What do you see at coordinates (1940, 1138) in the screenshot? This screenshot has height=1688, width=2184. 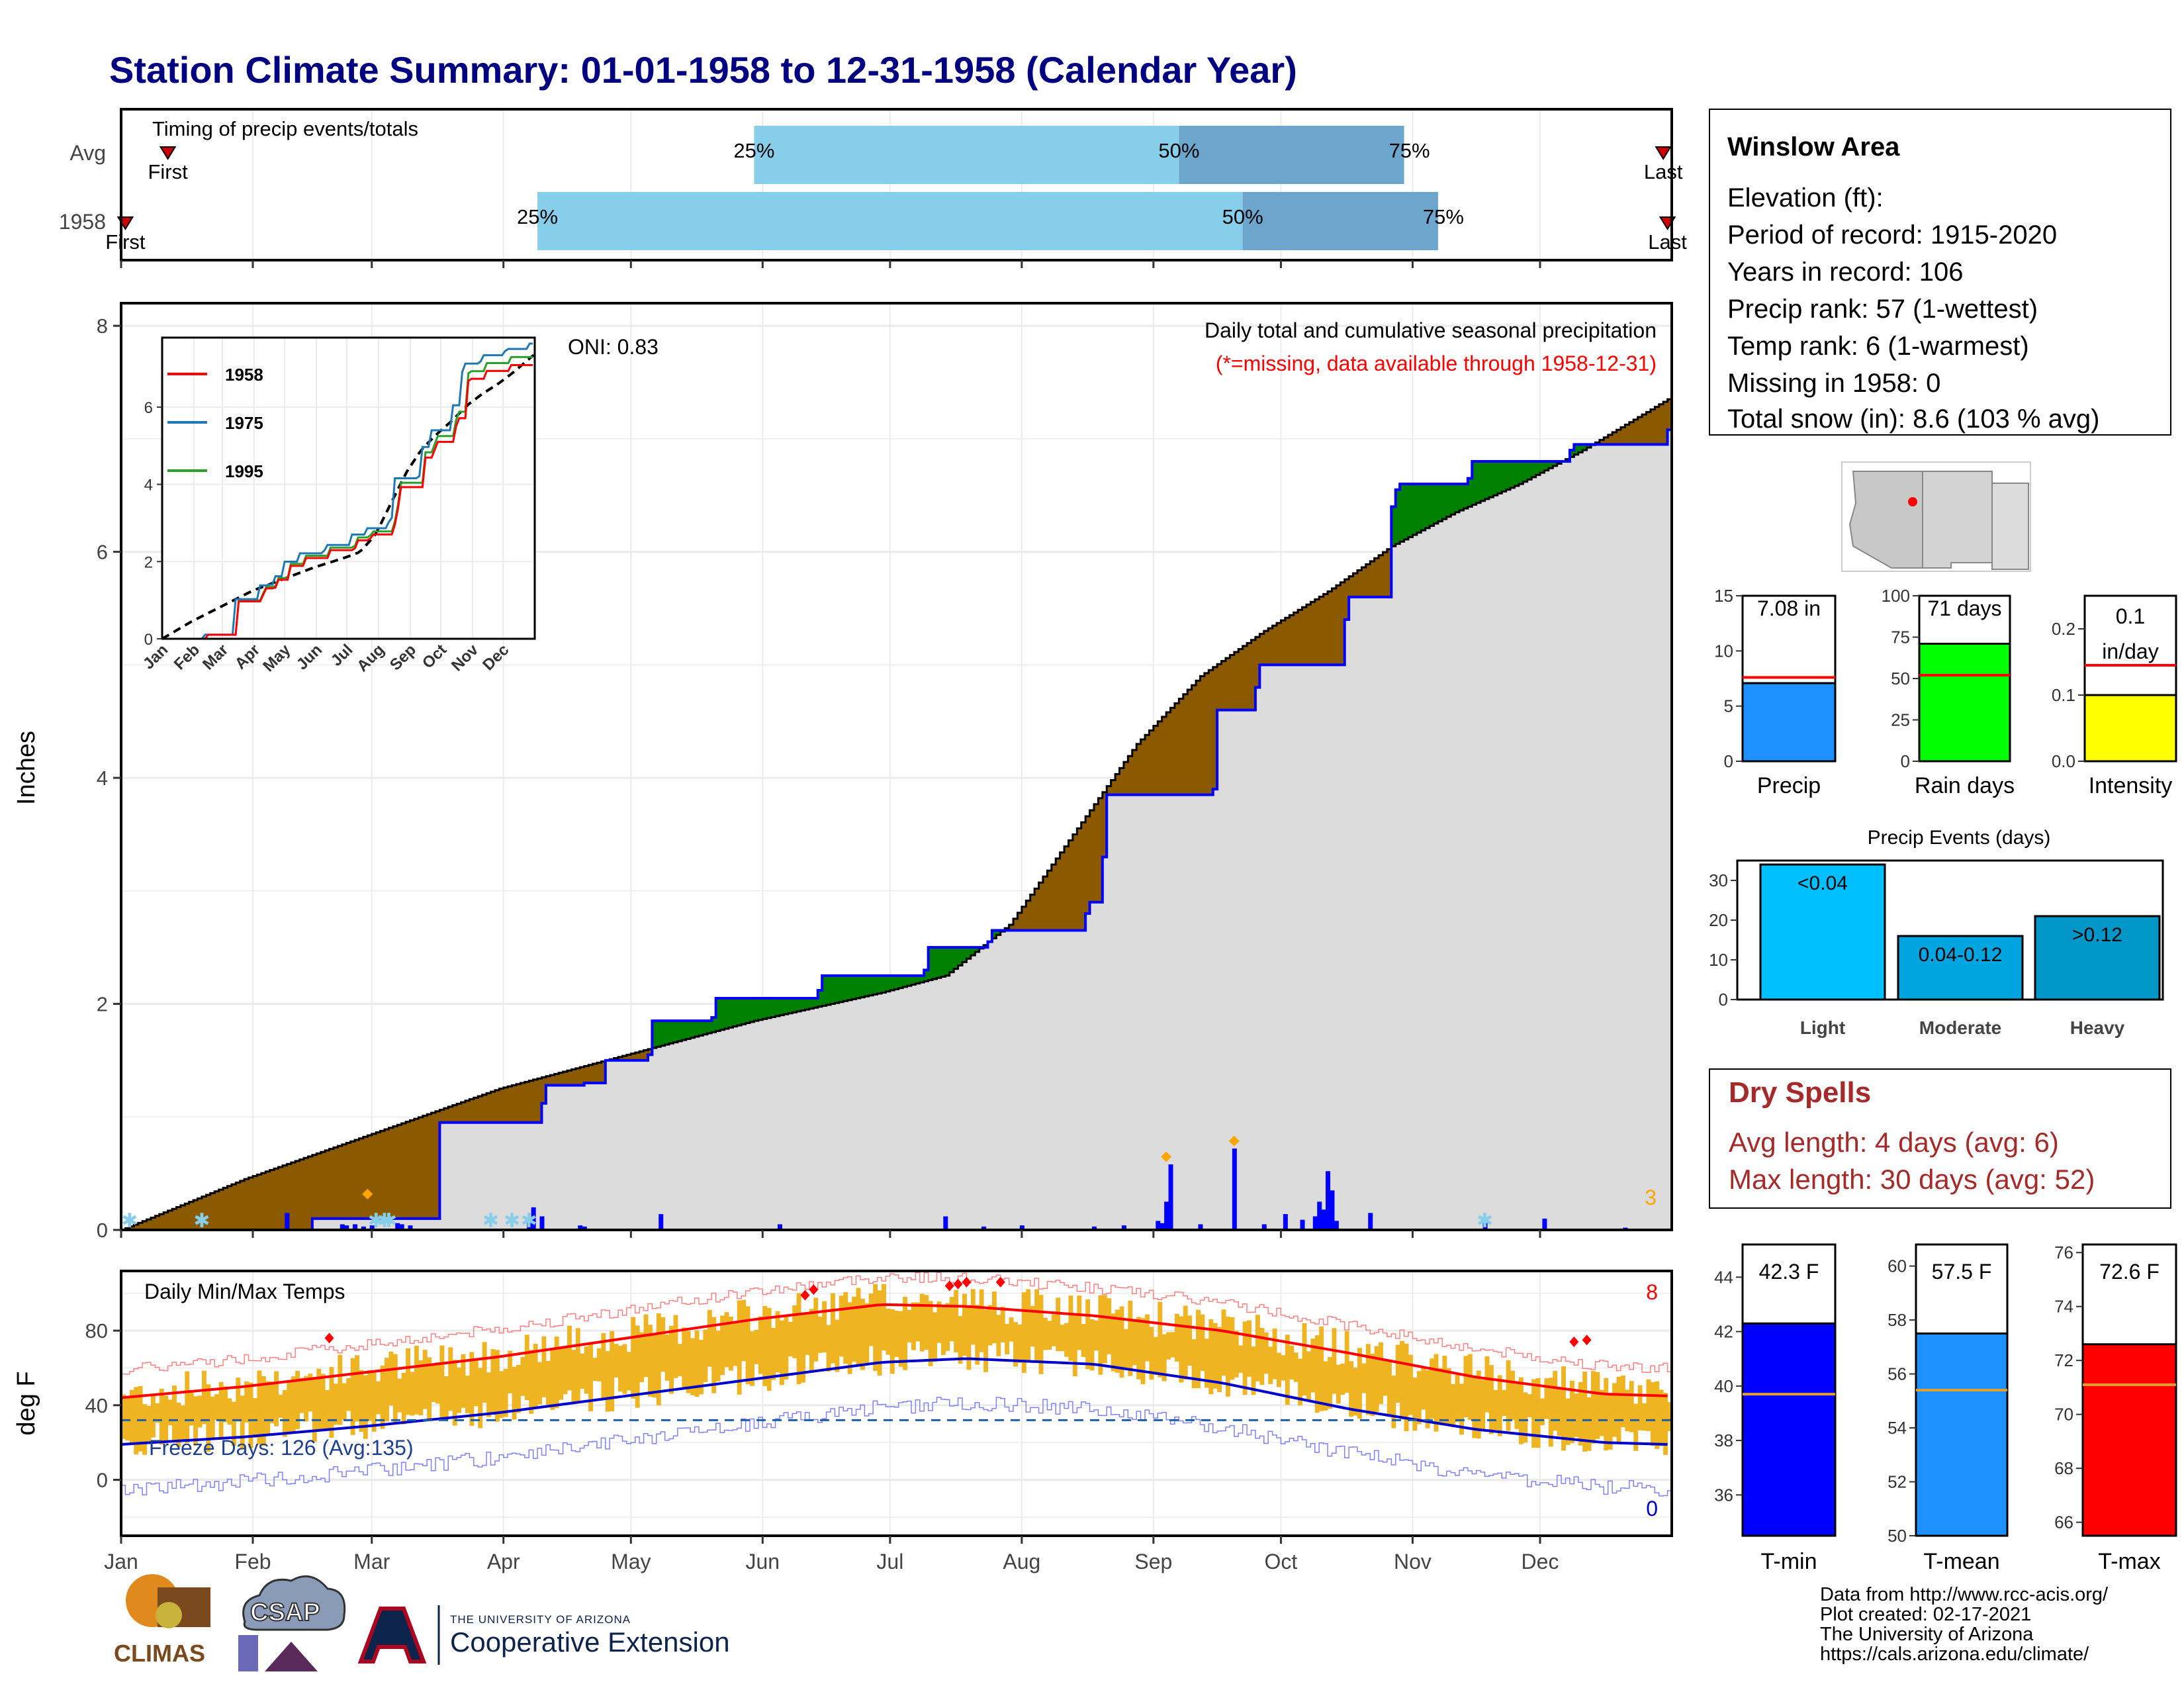 I see `dry-spells-frame` at bounding box center [1940, 1138].